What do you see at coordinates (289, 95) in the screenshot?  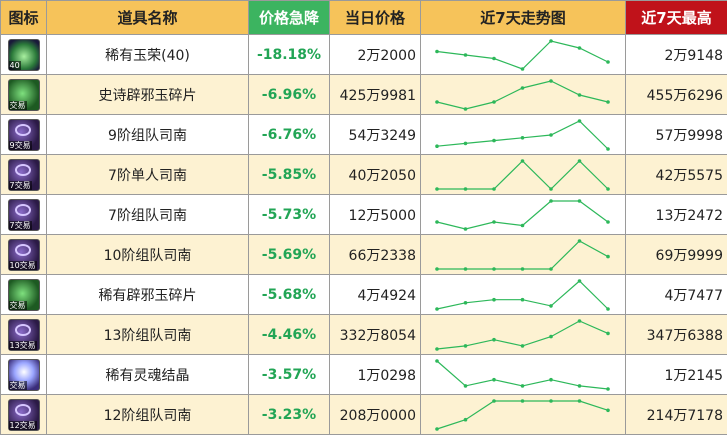 I see `price-drop: -6.96%` at bounding box center [289, 95].